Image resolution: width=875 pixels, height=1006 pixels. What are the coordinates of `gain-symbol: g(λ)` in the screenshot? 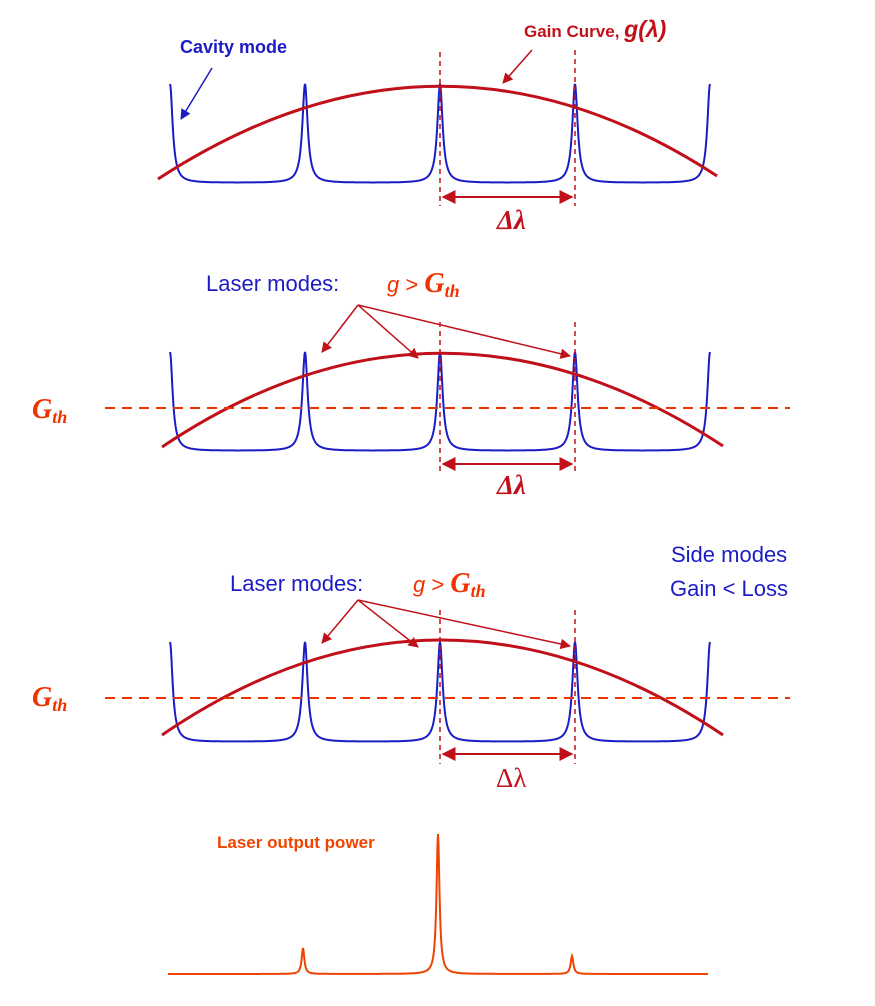 It's located at (645, 29).